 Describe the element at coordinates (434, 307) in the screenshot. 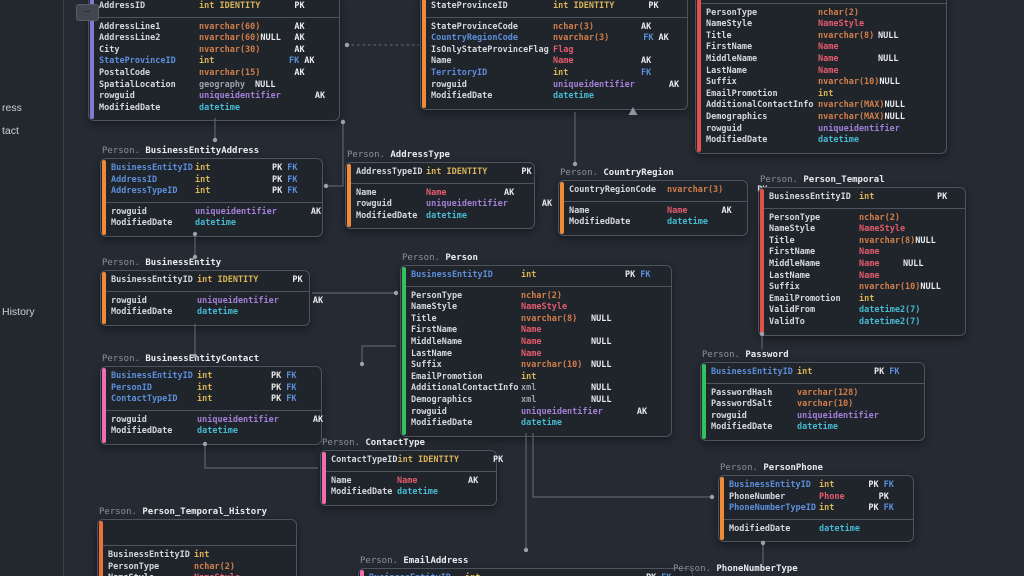

I see `column-name: NameStyle` at that location.